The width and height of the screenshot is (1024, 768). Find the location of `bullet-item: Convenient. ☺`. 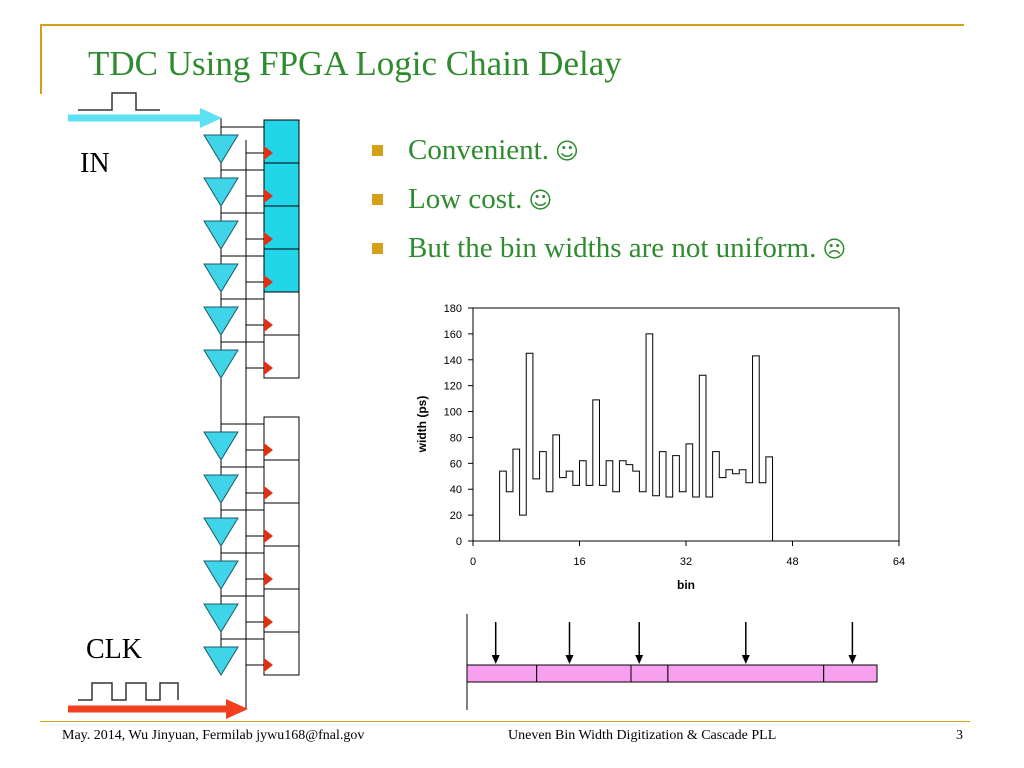

bullet-item: Convenient. ☺ is located at coordinates (609, 154).